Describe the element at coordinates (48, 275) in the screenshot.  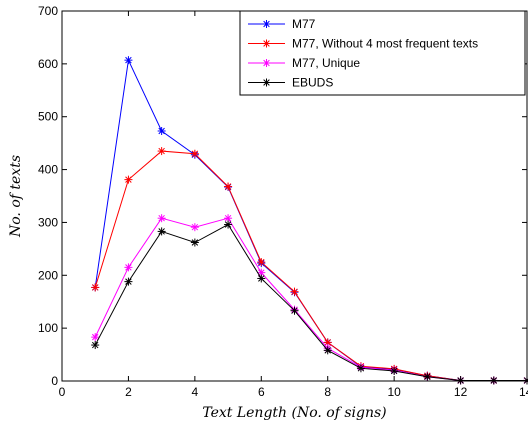
I see `y-tick-label: 200` at that location.